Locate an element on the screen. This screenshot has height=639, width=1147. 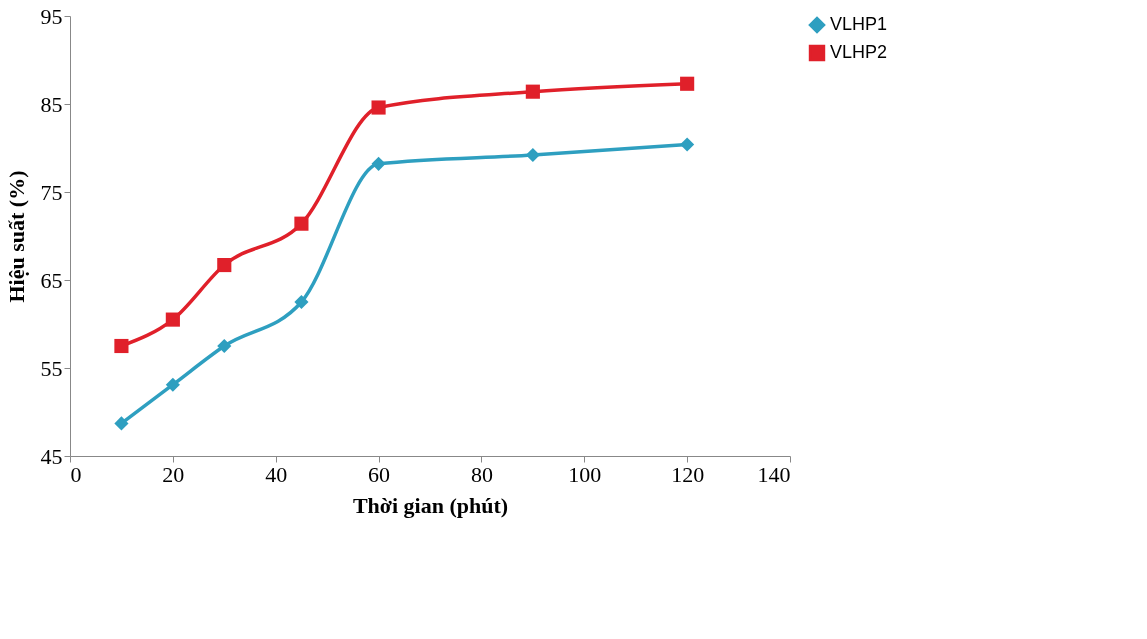
y-tick-label: 85 is located at coordinates (51, 104).